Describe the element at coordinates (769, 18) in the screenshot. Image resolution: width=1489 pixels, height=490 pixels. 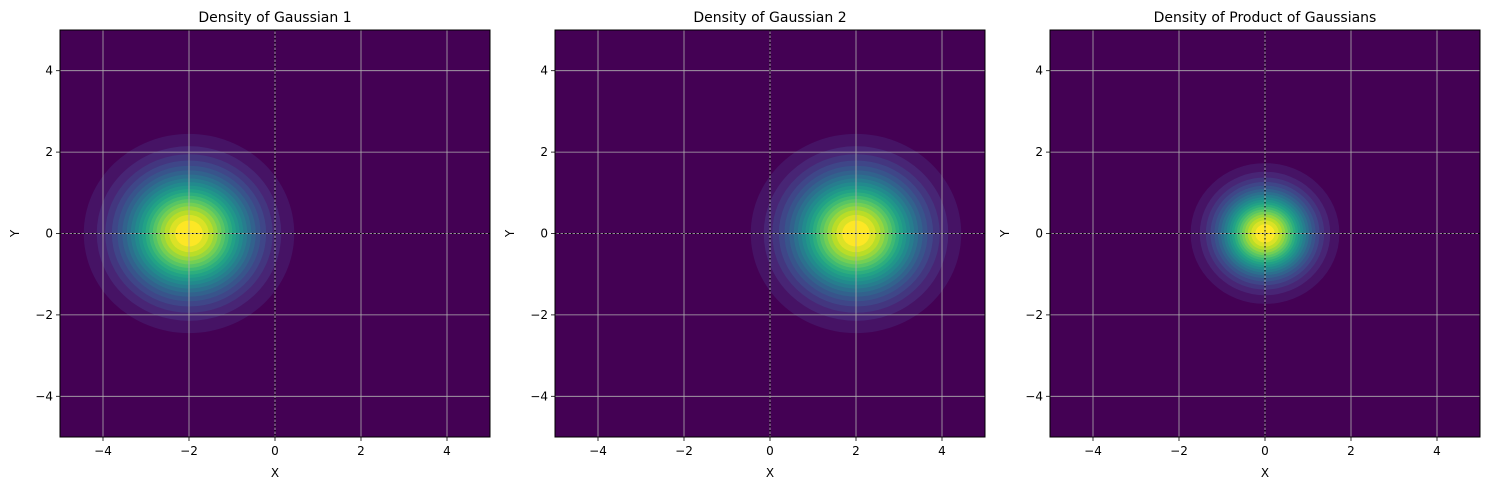
I see `chart-title: Density of Gaussian 2` at that location.